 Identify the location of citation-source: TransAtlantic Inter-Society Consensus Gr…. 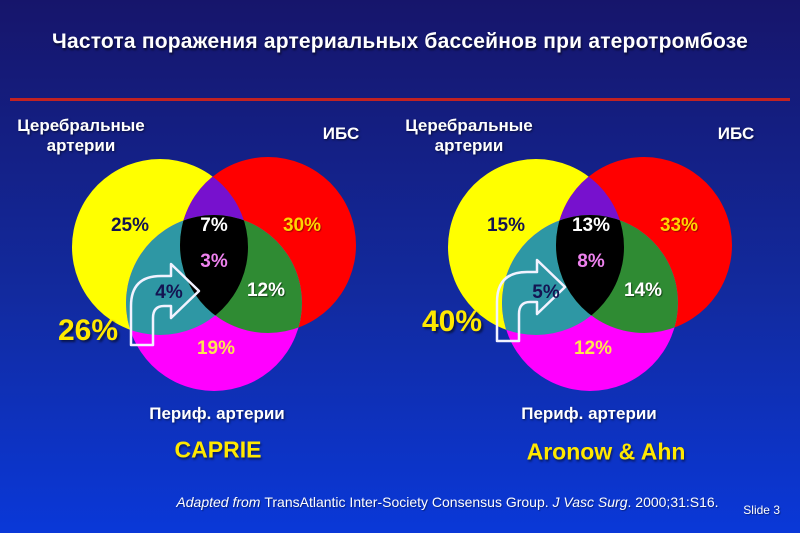
(408, 502).